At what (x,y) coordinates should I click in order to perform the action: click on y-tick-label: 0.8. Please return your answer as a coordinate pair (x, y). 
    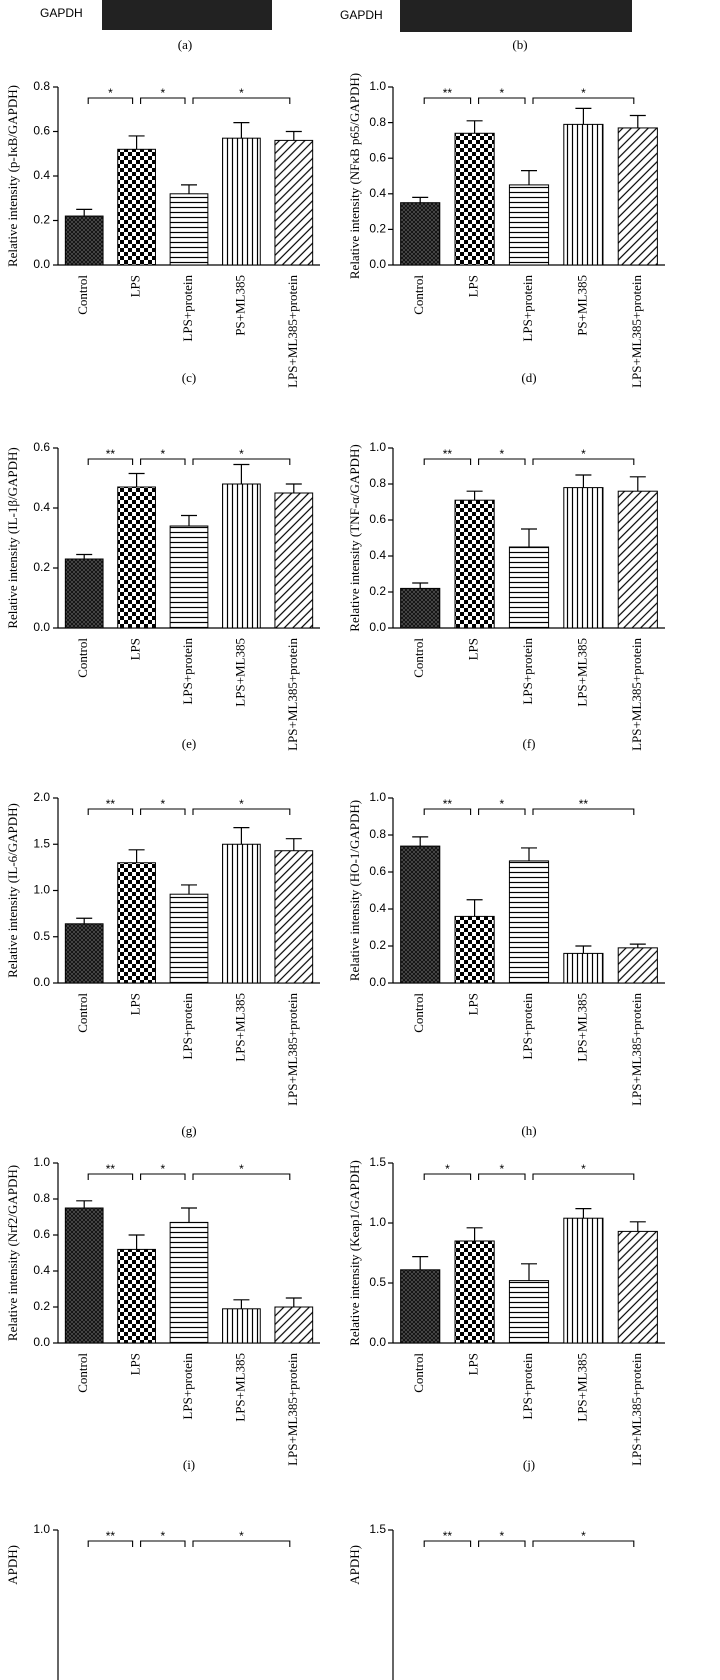
    Looking at the image, I should click on (377, 834).